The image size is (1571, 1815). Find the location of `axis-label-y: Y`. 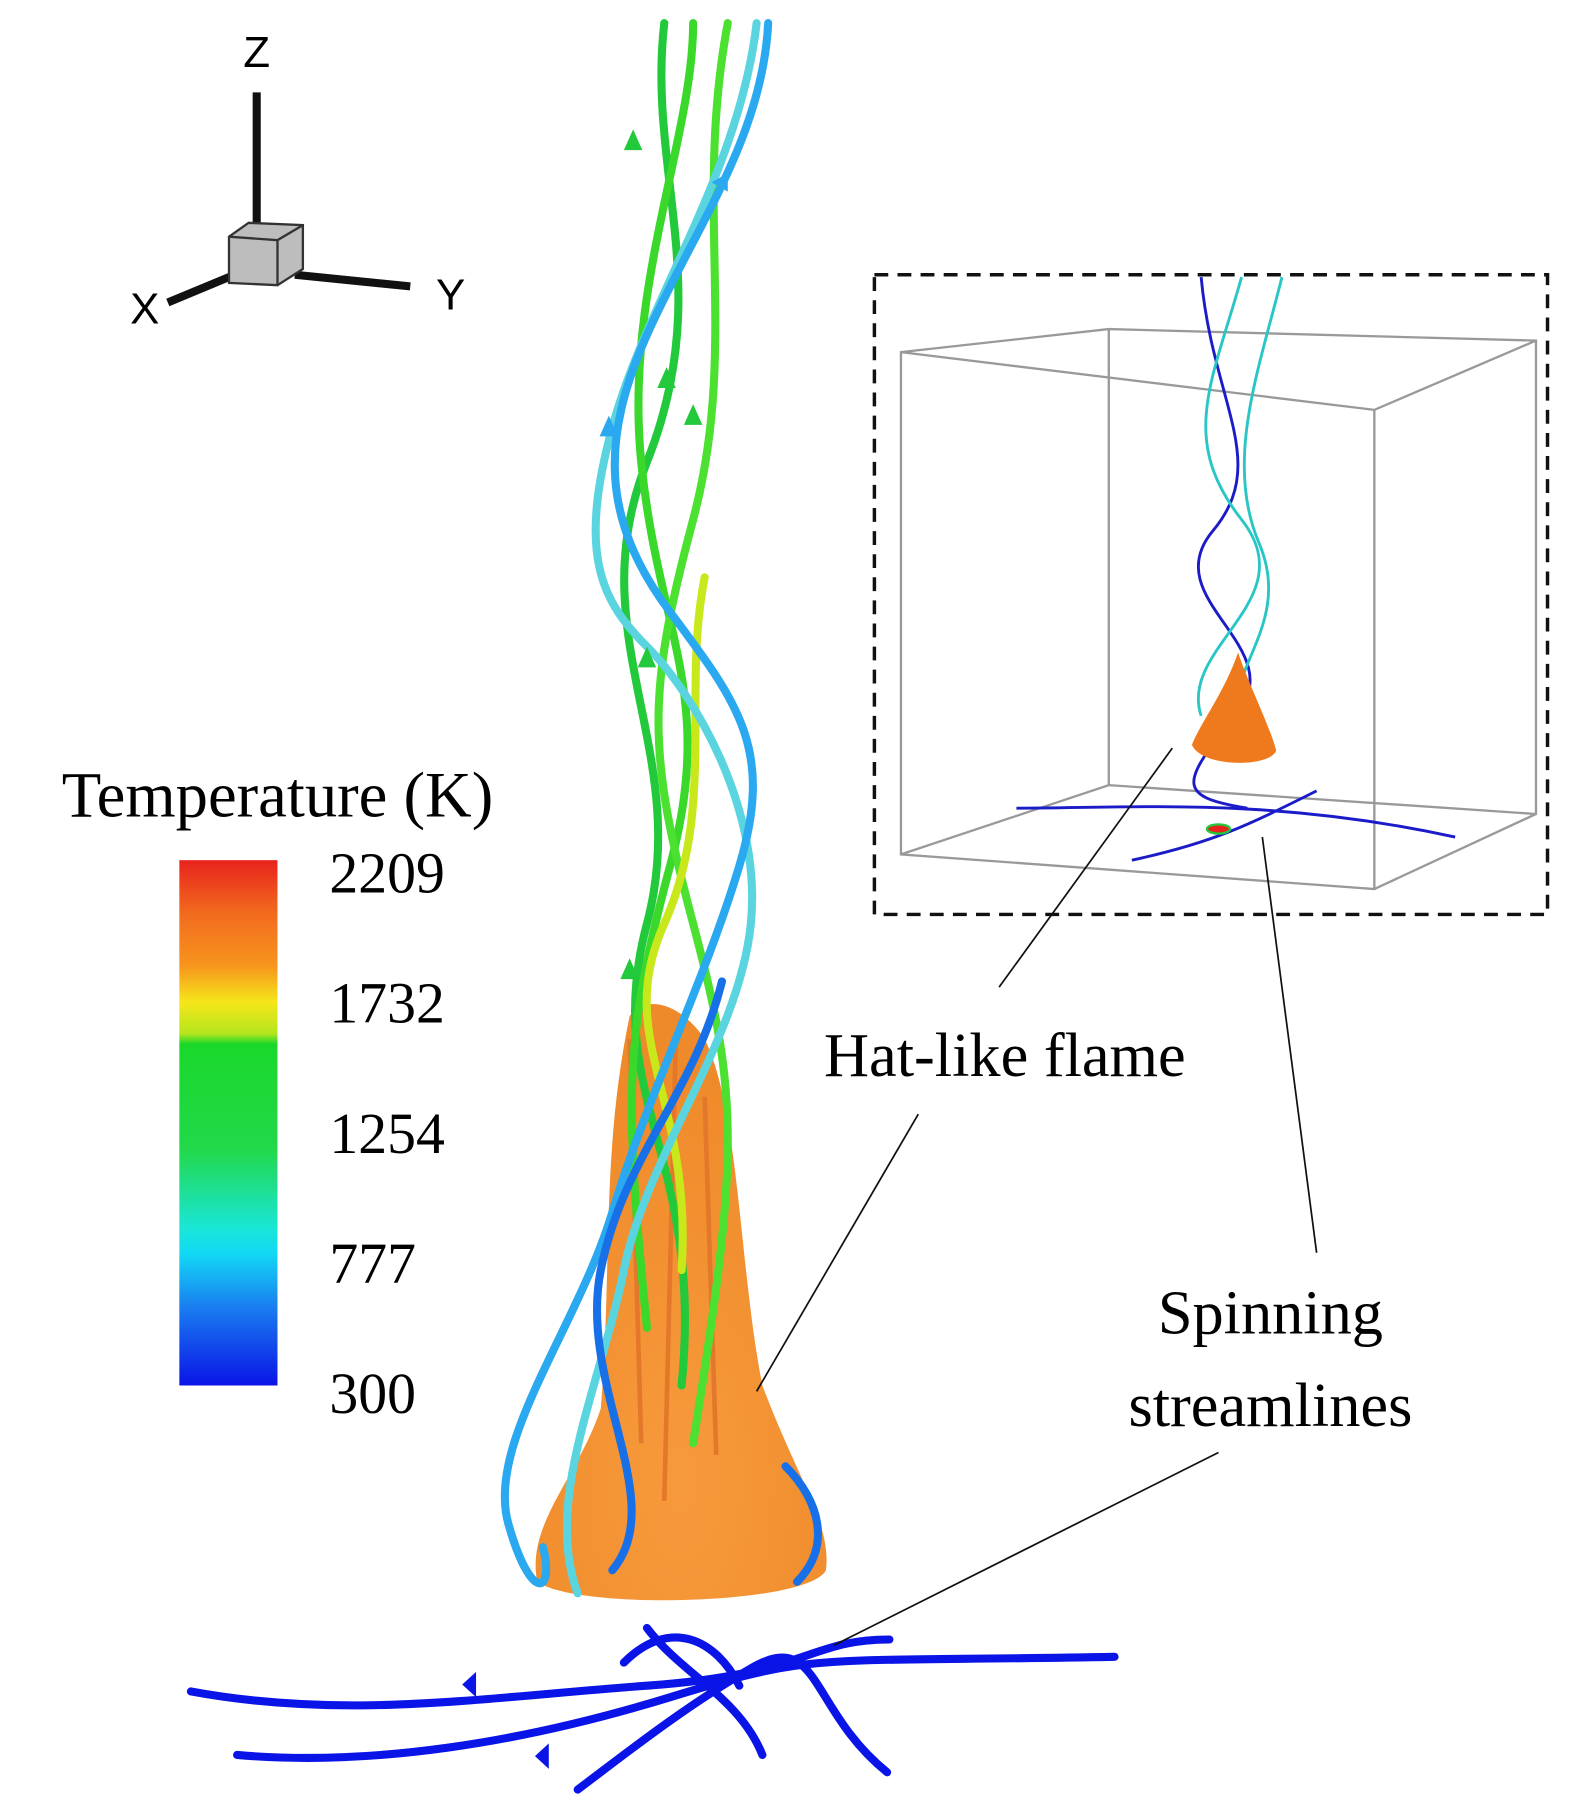

axis-label-y: Y is located at coordinates (450, 294).